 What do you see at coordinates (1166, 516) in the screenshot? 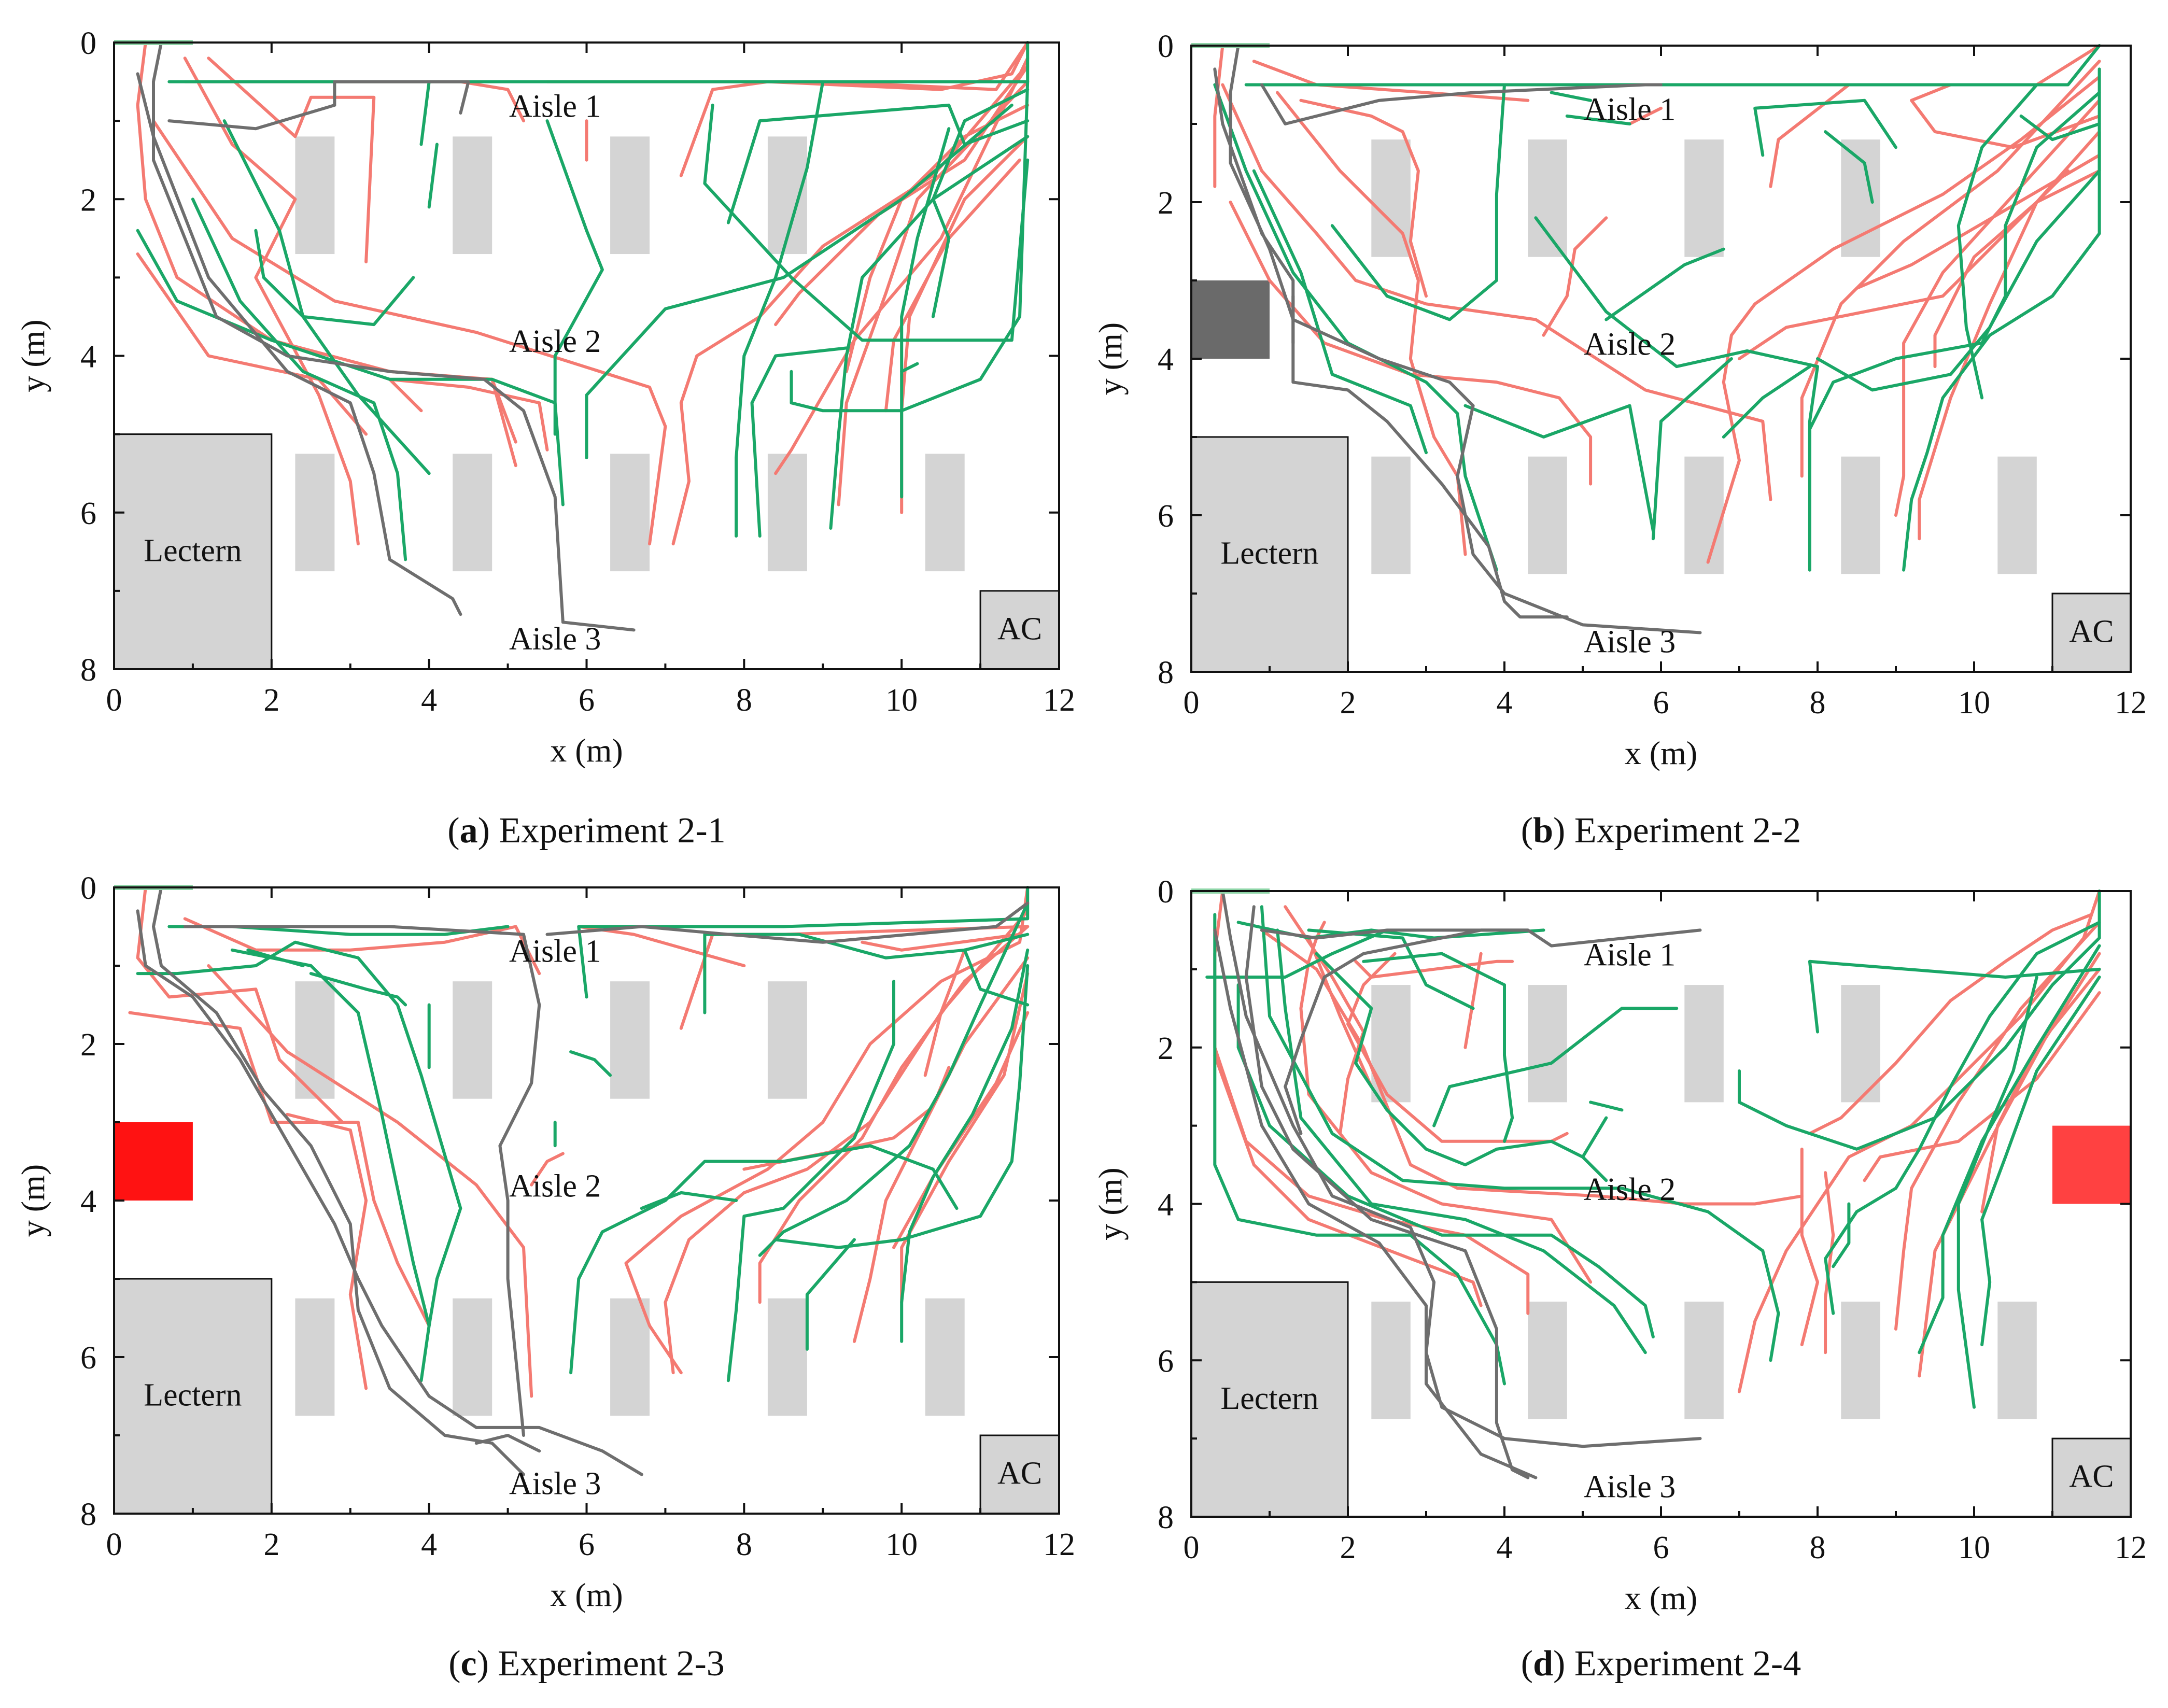
I see `y-tick-label: 6` at bounding box center [1166, 516].